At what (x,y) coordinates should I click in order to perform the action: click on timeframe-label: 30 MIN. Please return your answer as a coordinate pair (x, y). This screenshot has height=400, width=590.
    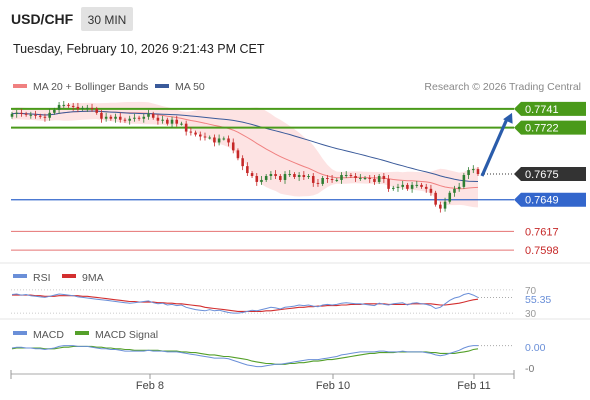
    Looking at the image, I should click on (107, 20).